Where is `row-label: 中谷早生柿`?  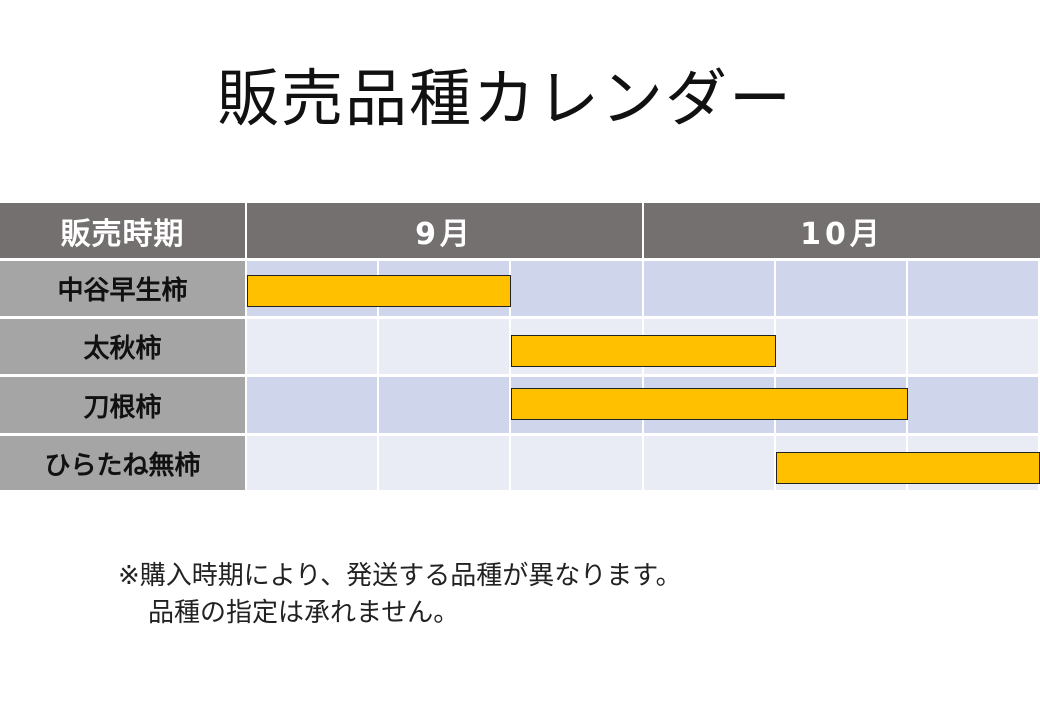
row-label: 中谷早生柿 is located at coordinates (122, 288).